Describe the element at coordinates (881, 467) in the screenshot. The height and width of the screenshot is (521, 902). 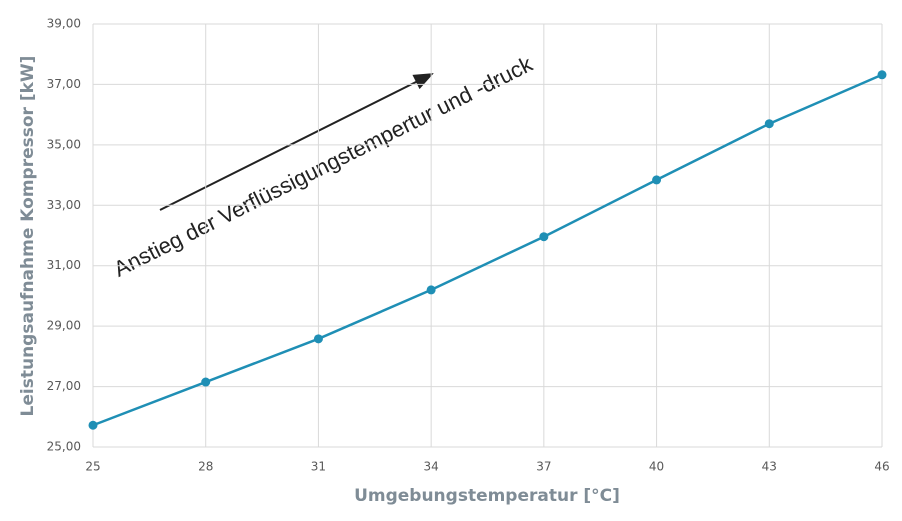
I see `x-tick-label: 46` at that location.